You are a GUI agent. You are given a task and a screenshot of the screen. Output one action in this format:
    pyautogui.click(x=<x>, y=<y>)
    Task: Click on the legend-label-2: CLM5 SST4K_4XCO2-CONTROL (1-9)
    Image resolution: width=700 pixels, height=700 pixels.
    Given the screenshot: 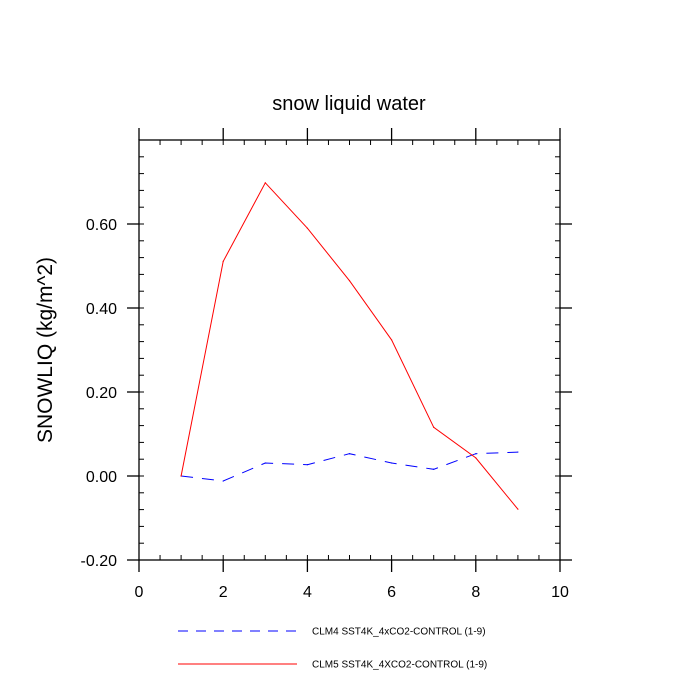 What is the action you would take?
    pyautogui.click(x=399, y=665)
    